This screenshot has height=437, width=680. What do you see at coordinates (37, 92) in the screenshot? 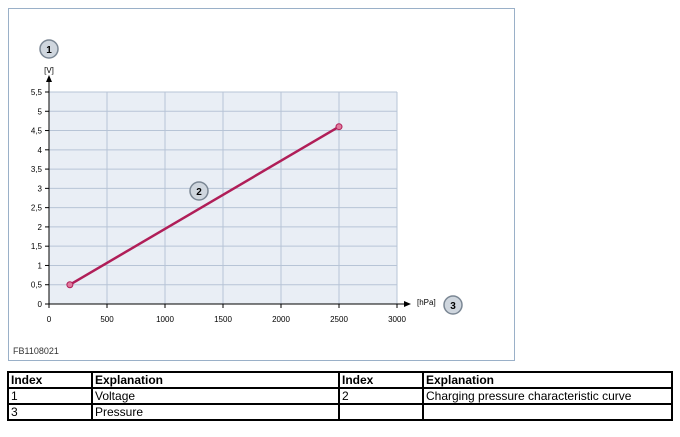
I see `y-tick-label: 5,5` at bounding box center [37, 92].